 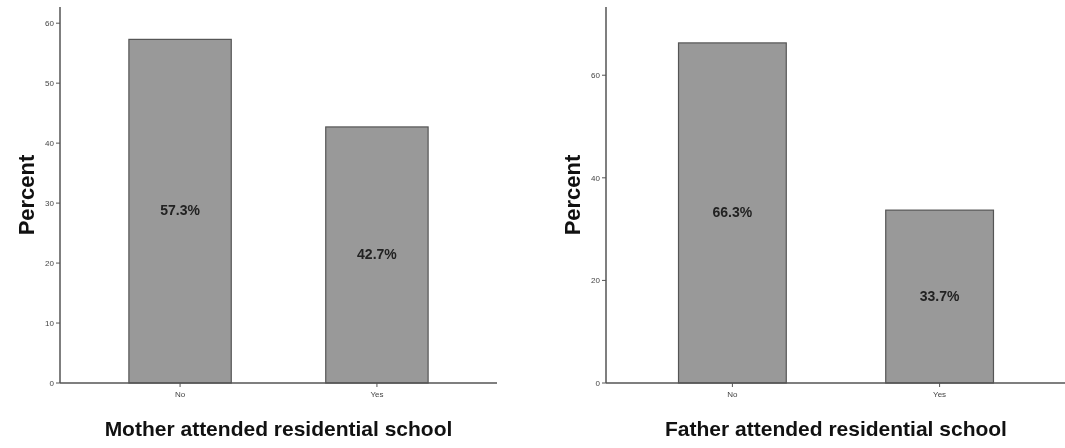 I want to click on y-tick-label: 50, so click(x=50, y=84).